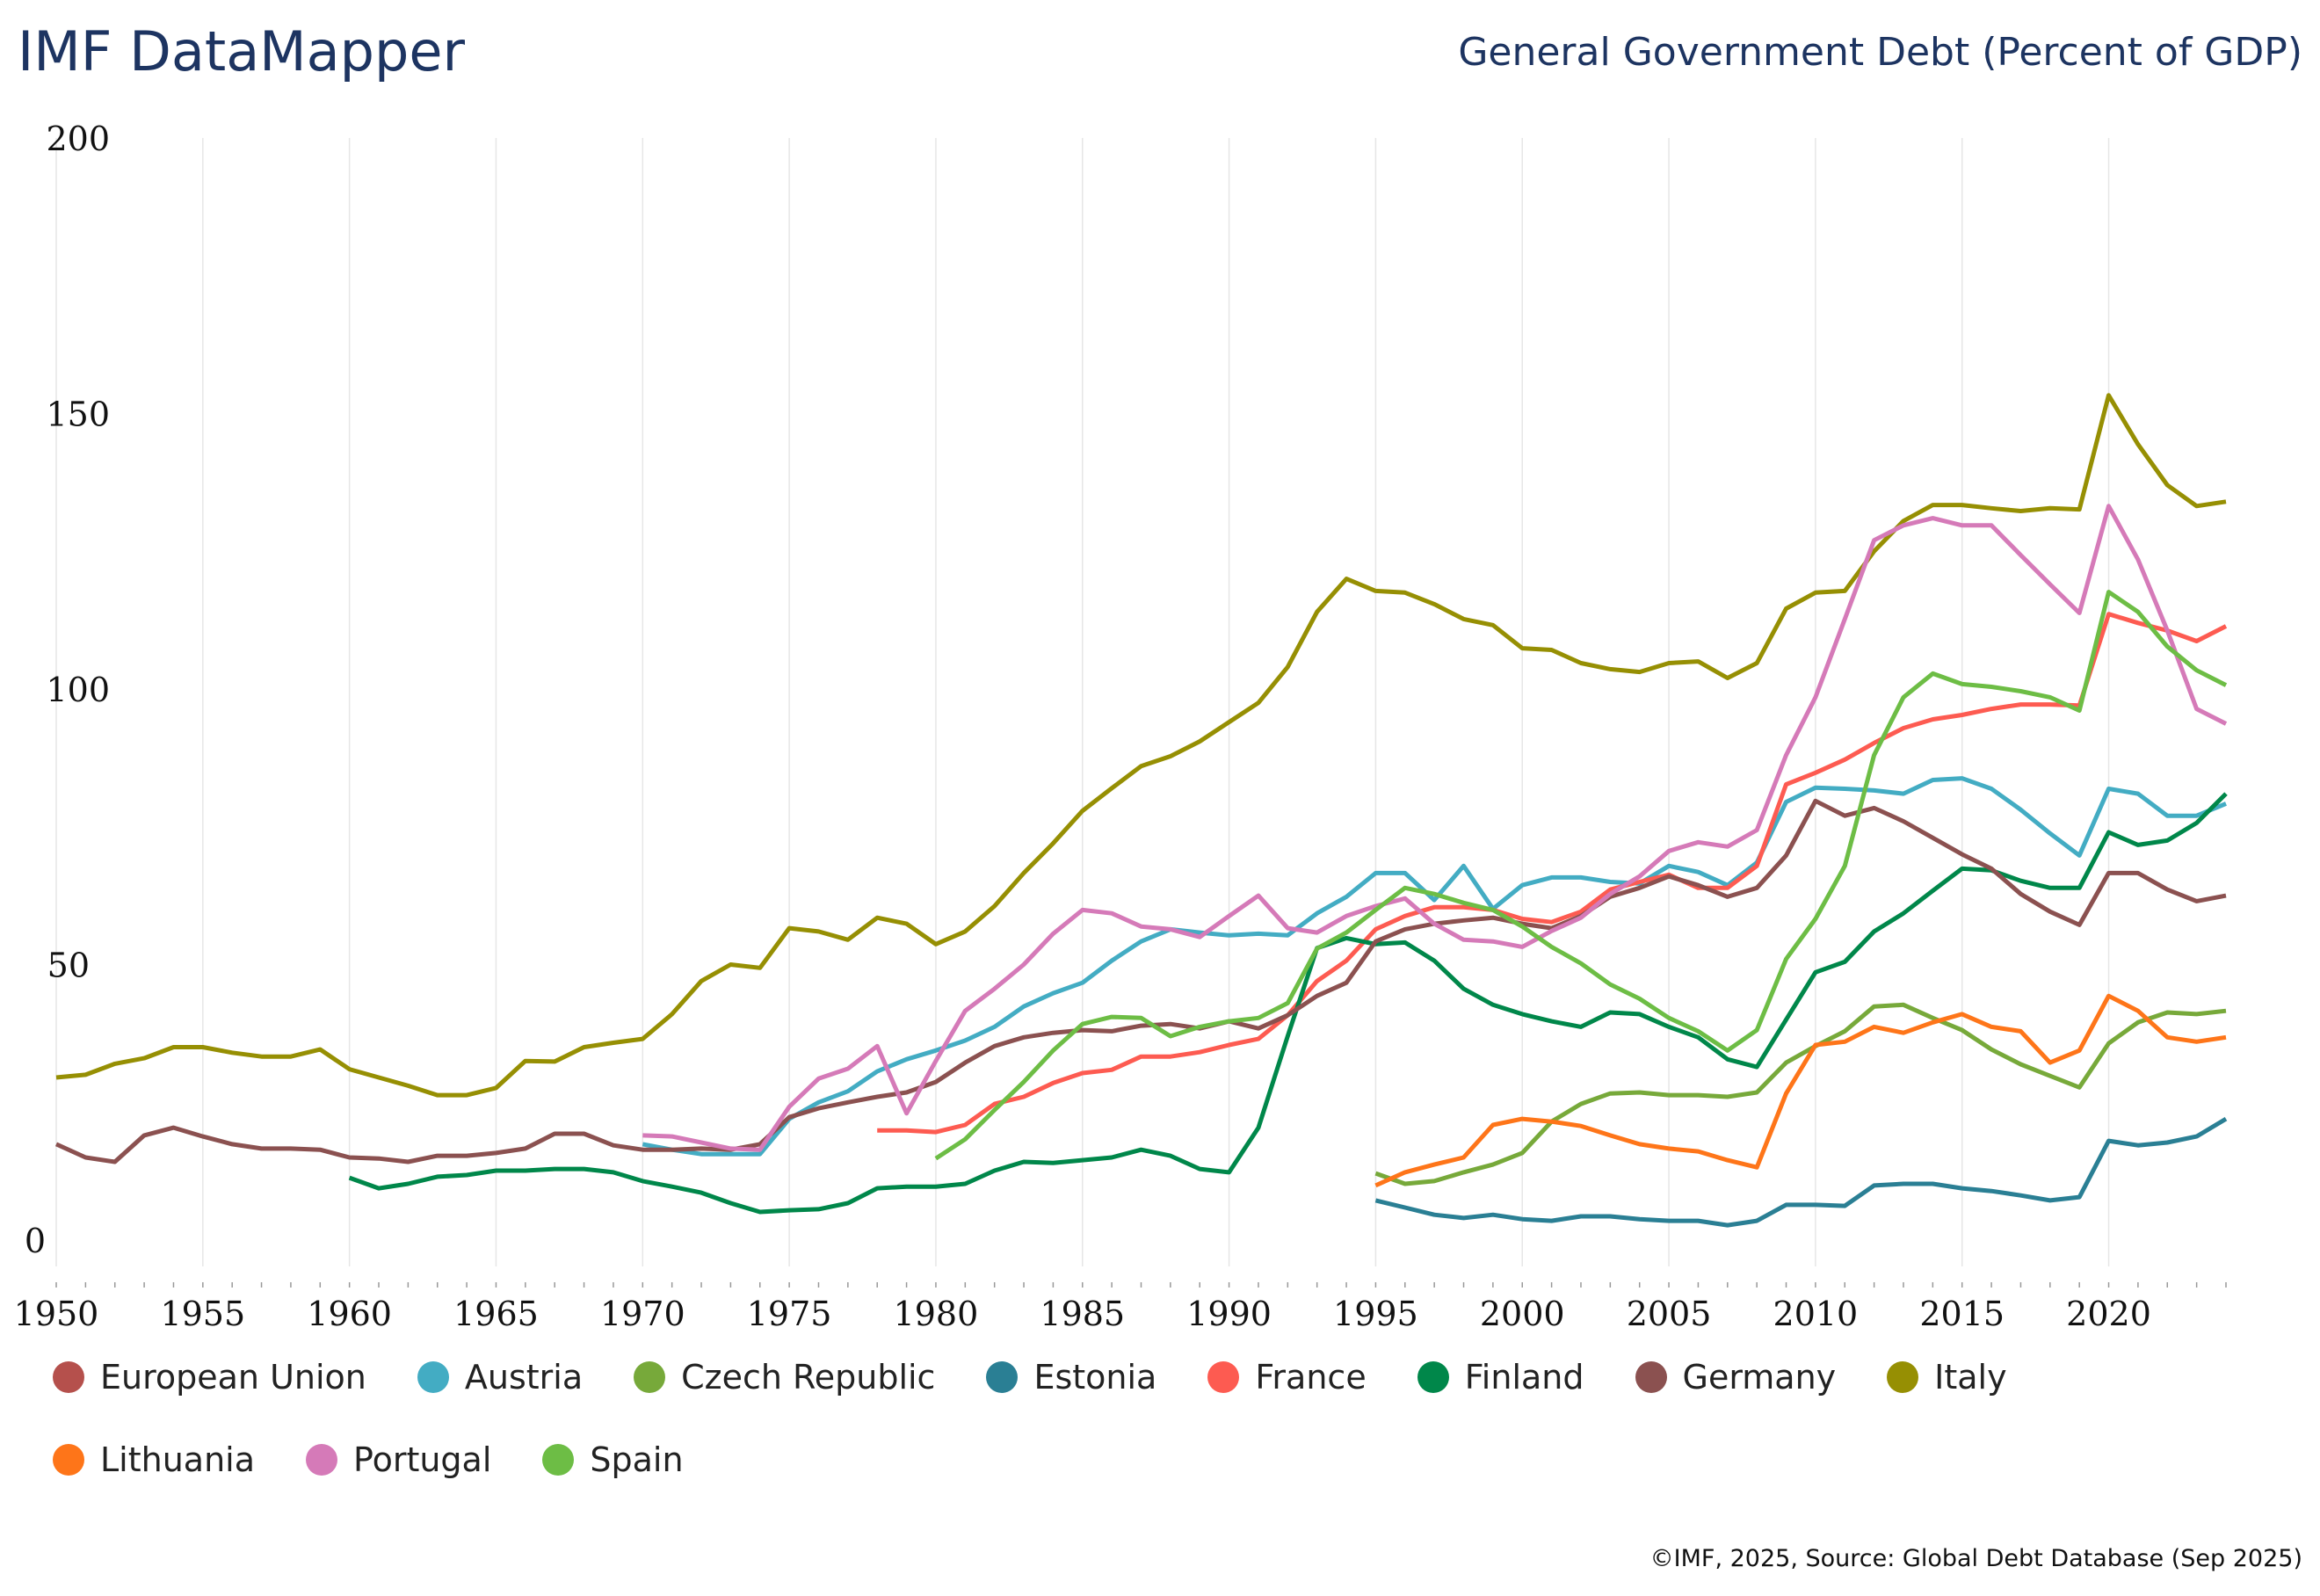 The height and width of the screenshot is (1596, 2320). I want to click on legend-label: Estonia, so click(1095, 1377).